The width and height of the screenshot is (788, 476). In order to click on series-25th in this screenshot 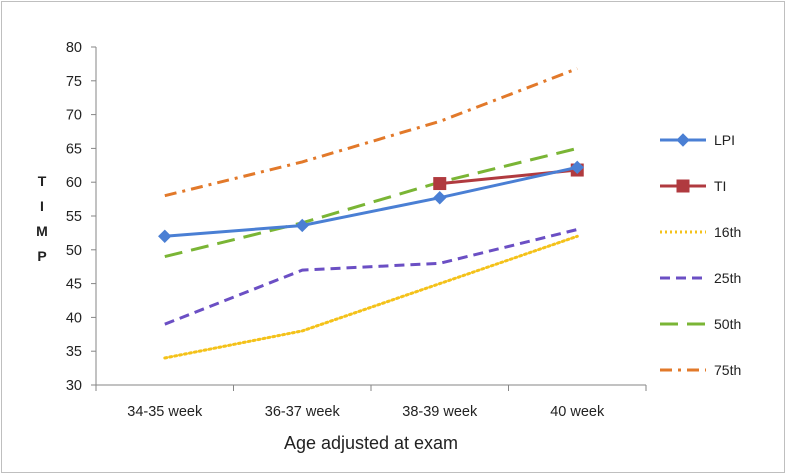, I will do `click(371, 277)`.